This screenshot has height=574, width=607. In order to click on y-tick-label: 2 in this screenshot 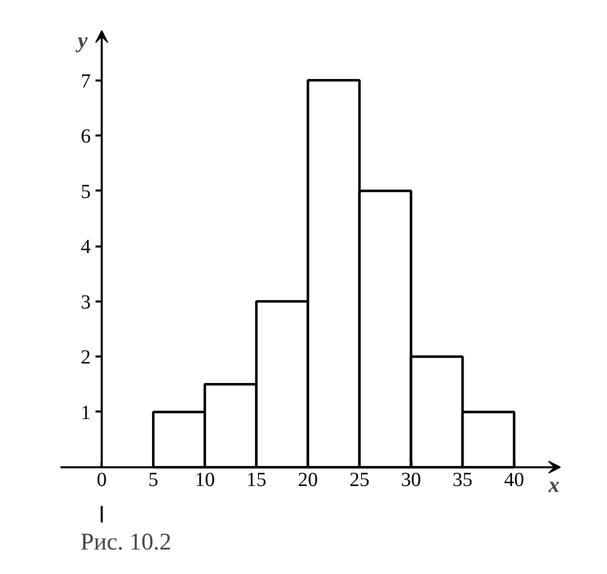, I will do `click(85, 357)`.